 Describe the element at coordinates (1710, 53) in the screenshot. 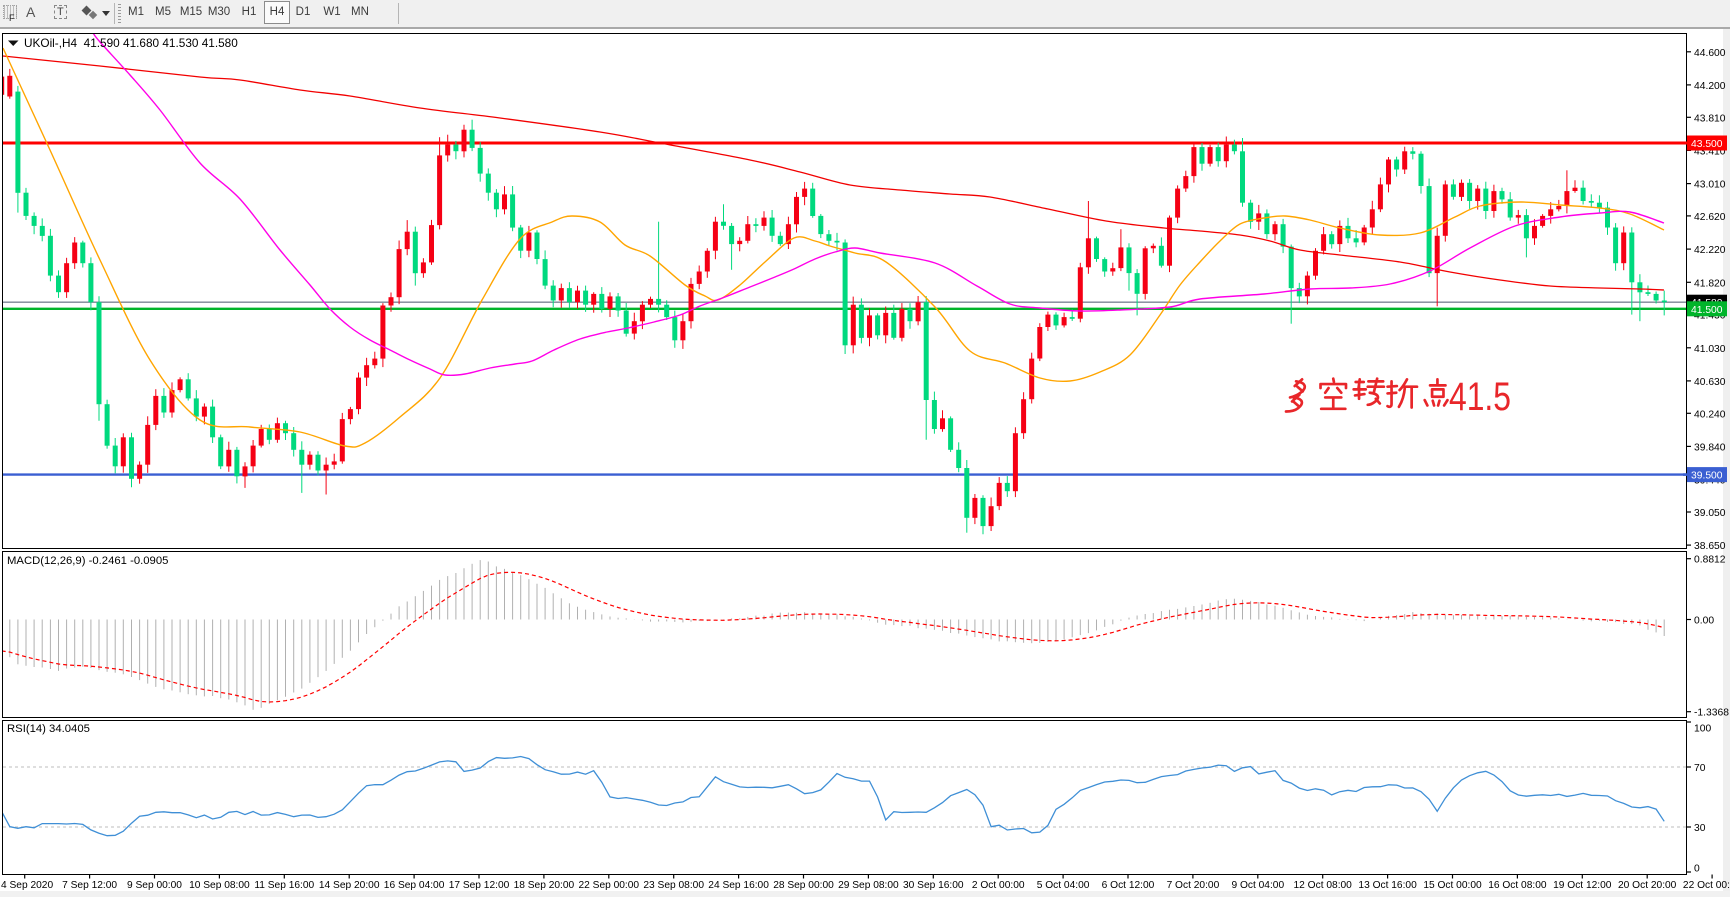

I see `svg-text: 44.600` at that location.